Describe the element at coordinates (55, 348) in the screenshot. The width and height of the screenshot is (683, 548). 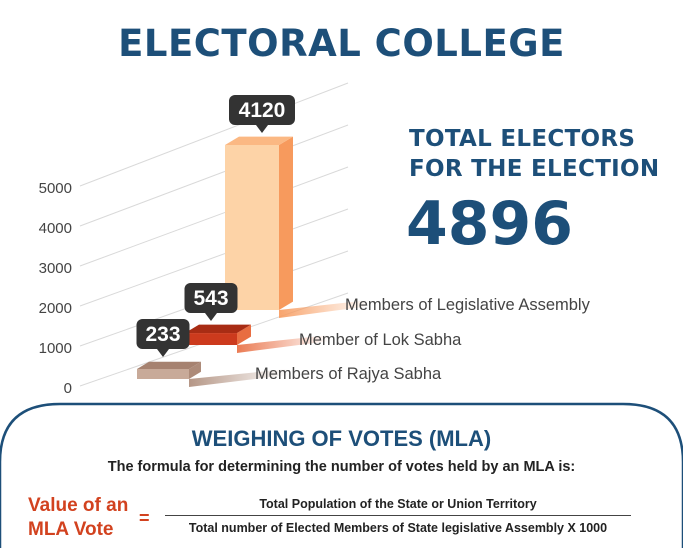
I see `y-tick-label: 1000` at that location.